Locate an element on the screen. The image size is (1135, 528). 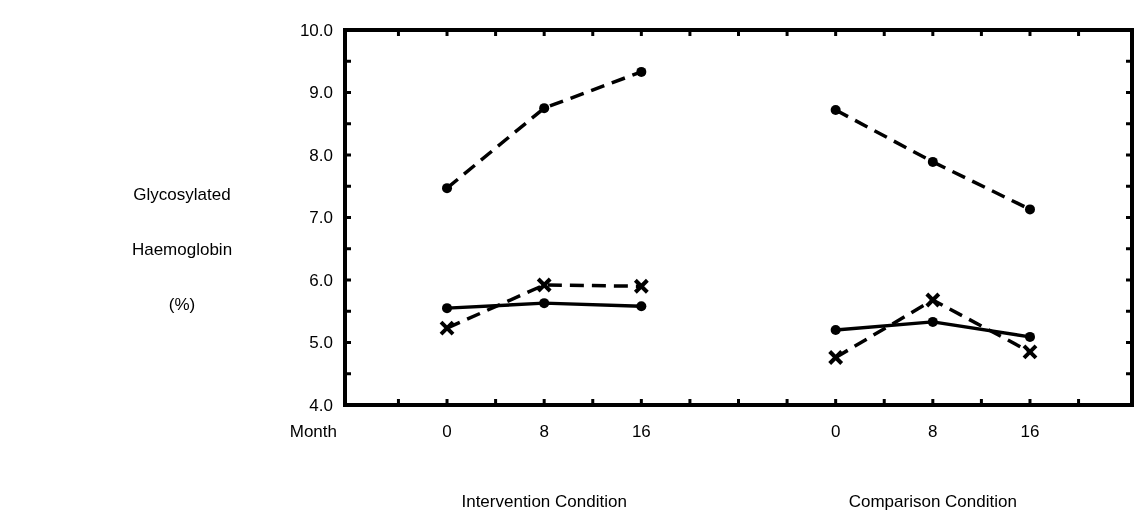
y-tick-label: 4.0 is located at coordinates (321, 405).